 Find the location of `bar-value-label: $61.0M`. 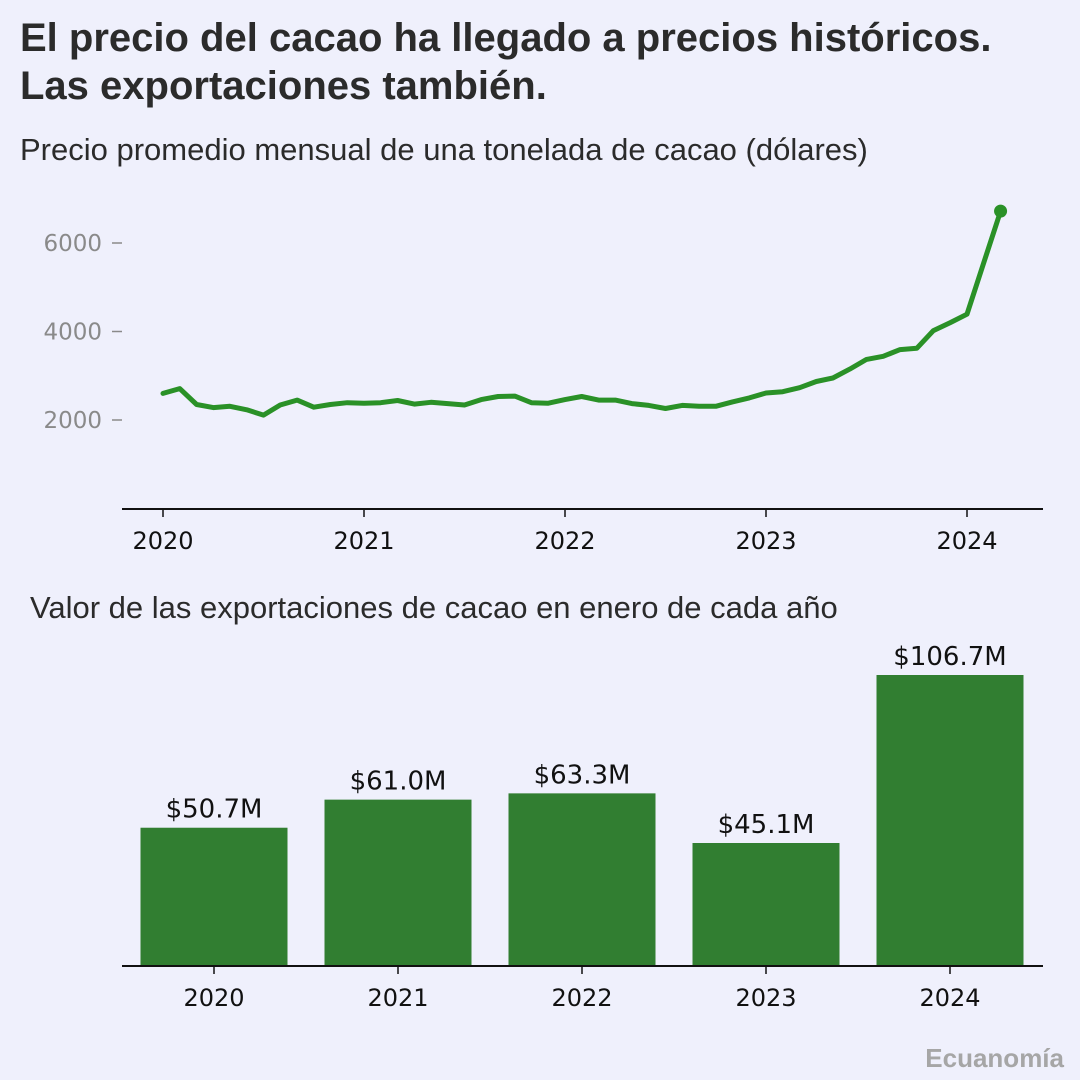

bar-value-label: $61.0M is located at coordinates (398, 782).